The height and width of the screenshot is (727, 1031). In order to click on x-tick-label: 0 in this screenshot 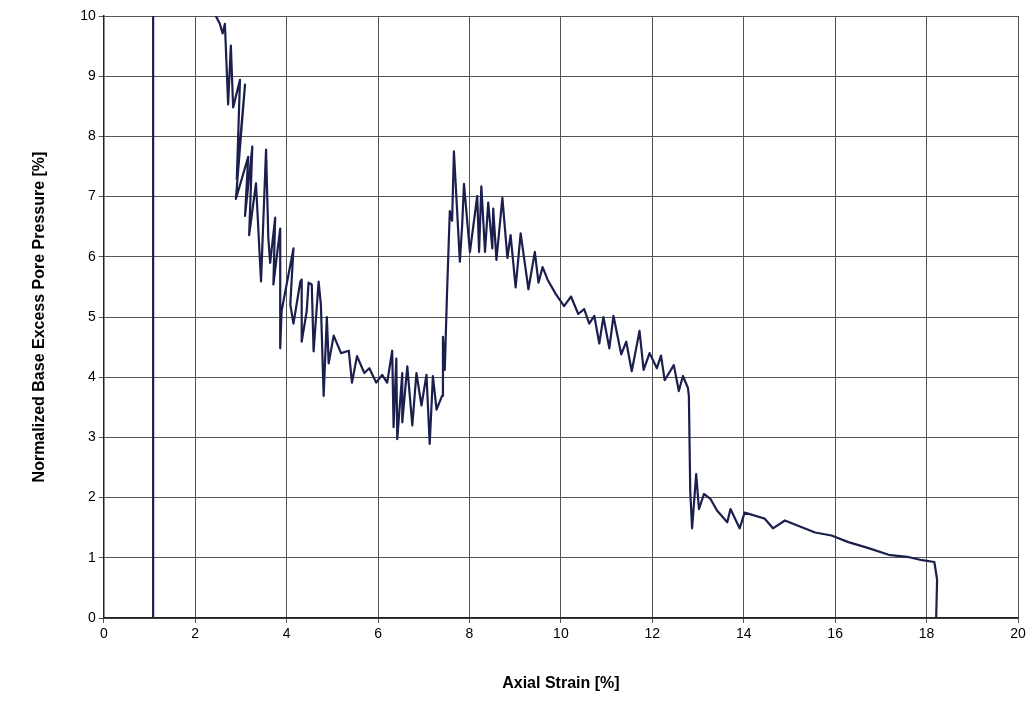, I will do `click(103, 633)`.